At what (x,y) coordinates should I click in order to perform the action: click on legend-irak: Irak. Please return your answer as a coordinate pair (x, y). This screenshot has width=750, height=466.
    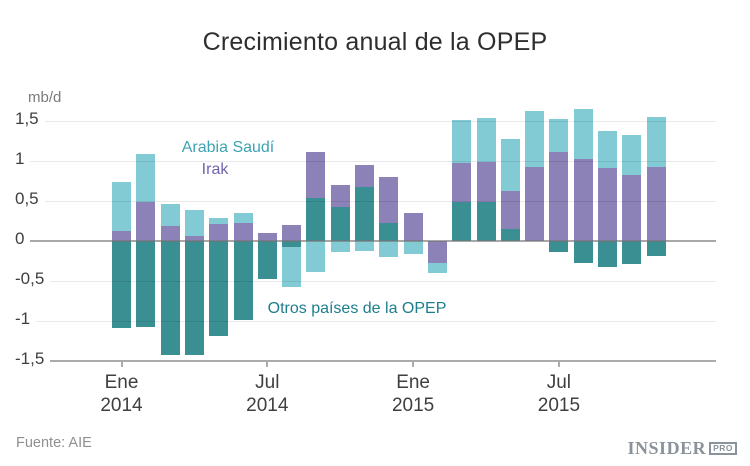
    Looking at the image, I should click on (215, 170).